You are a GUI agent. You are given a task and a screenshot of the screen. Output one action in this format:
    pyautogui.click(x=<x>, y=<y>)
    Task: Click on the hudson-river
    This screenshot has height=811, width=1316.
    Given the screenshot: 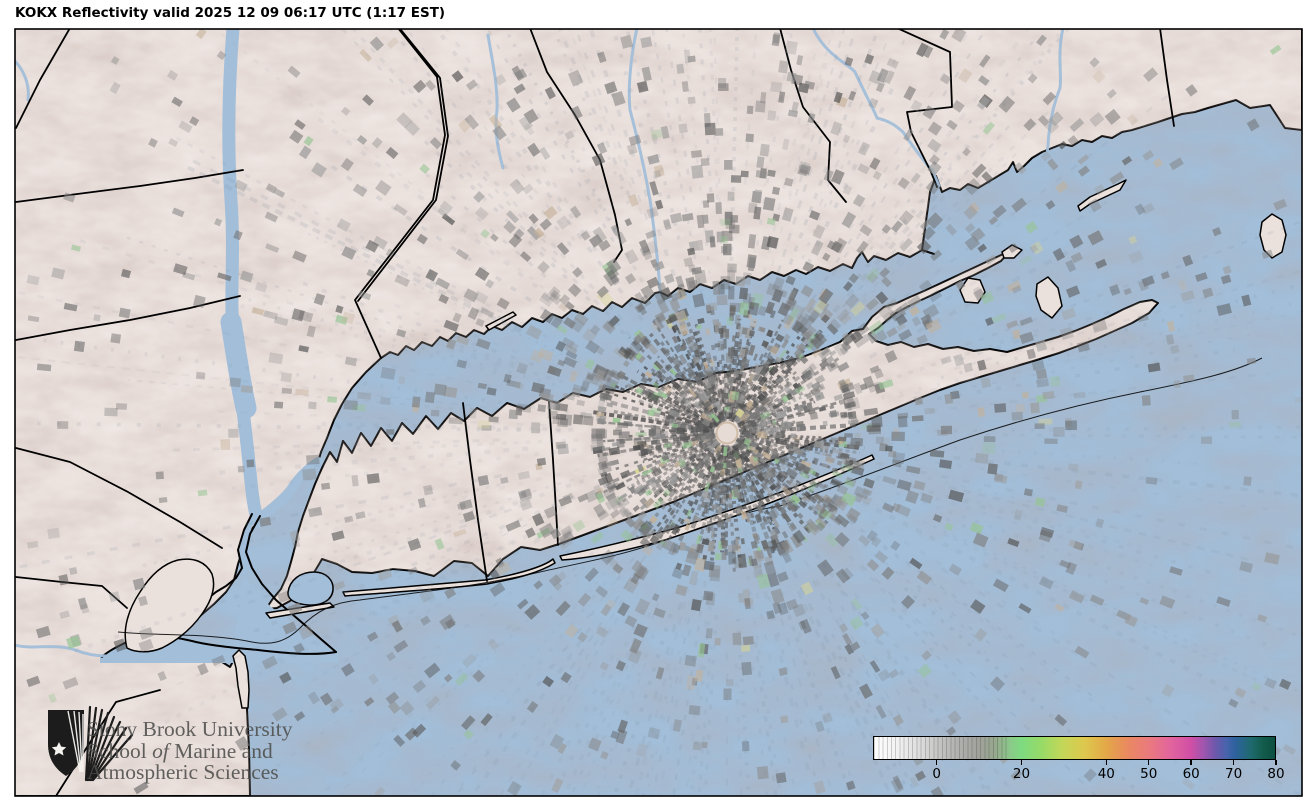 What is the action you would take?
    pyautogui.click(x=242, y=279)
    